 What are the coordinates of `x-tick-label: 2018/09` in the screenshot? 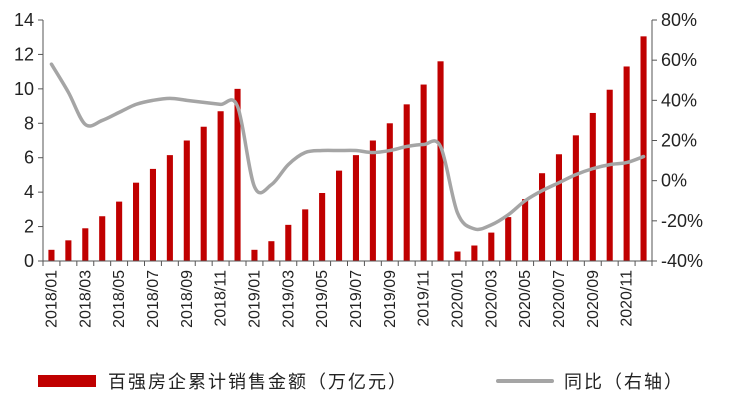 It's located at (187, 299).